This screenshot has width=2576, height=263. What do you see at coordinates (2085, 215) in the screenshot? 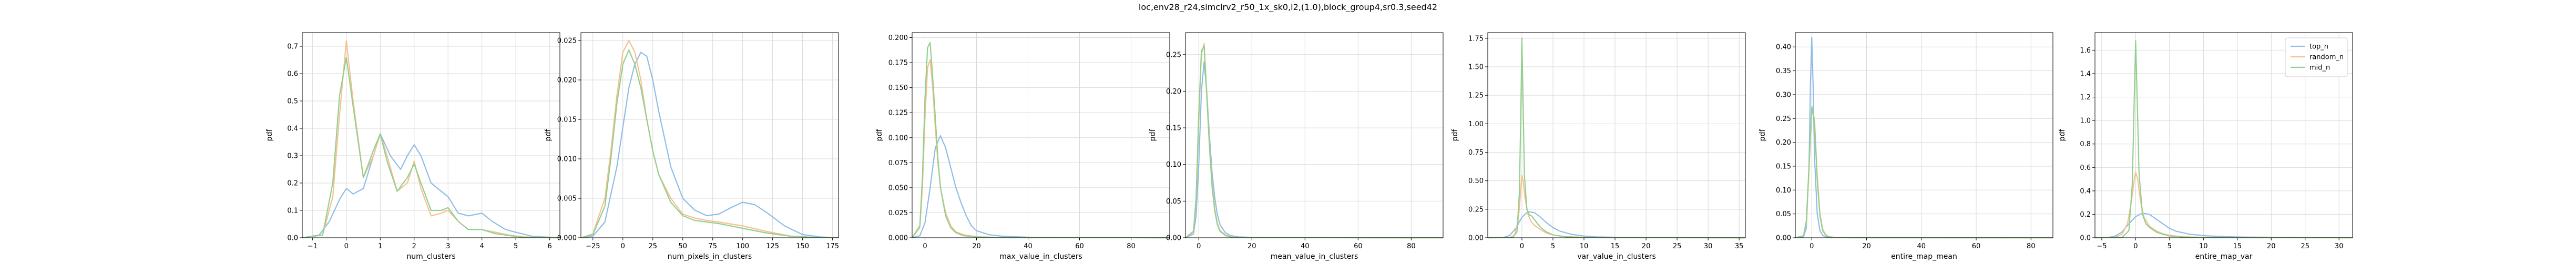
I see `y-tick-label: 0.2` at bounding box center [2085, 215].